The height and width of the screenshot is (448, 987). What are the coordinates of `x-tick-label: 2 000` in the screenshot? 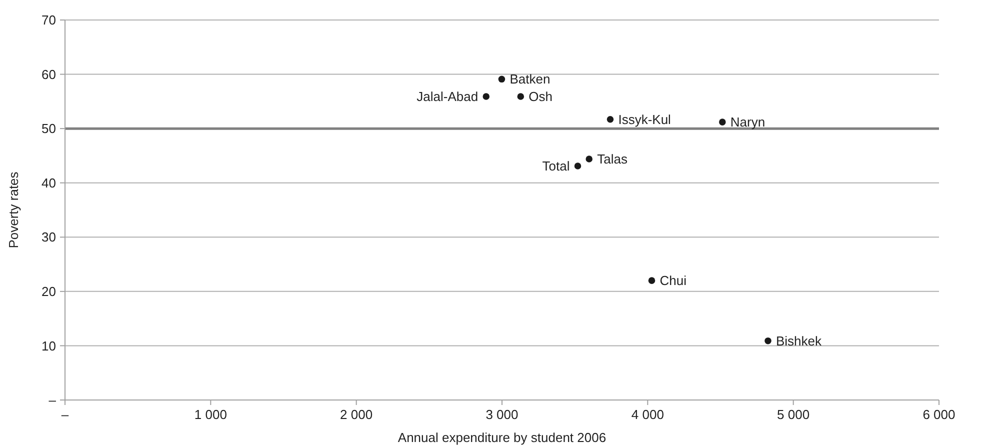 It's located at (356, 414).